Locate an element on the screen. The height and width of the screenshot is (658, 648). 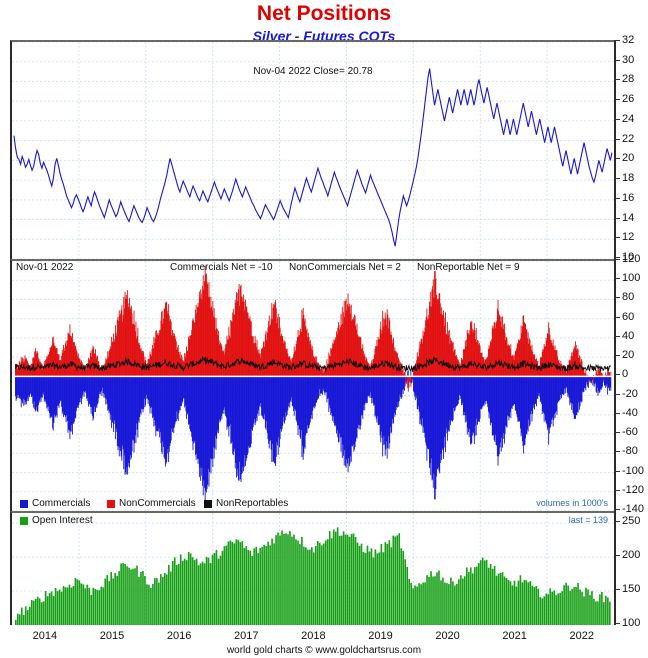
axis-tick-label: -140 is located at coordinates (633, 509).